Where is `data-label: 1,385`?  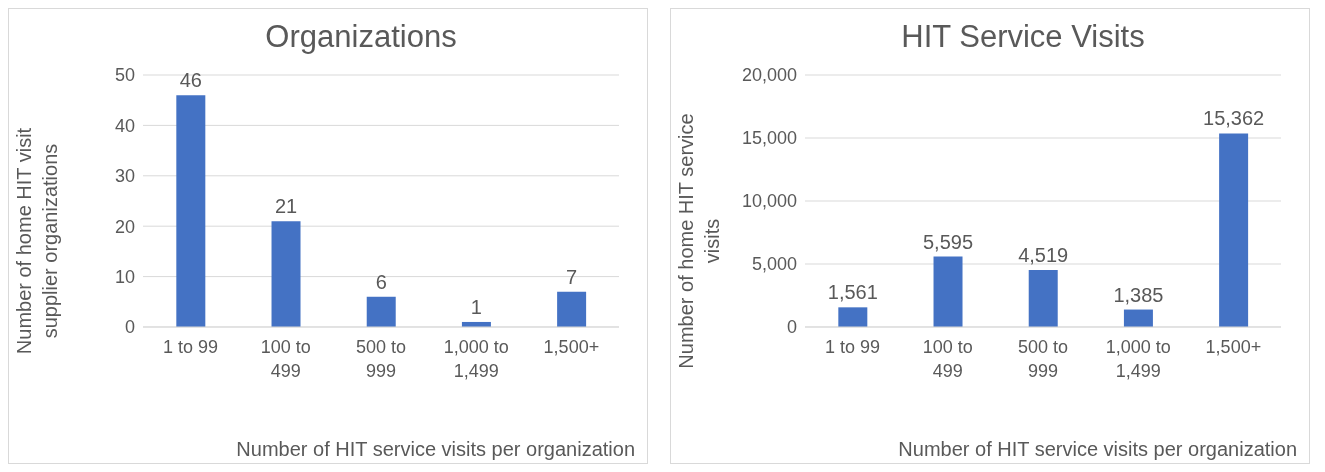
data-label: 1,385 is located at coordinates (1138, 294).